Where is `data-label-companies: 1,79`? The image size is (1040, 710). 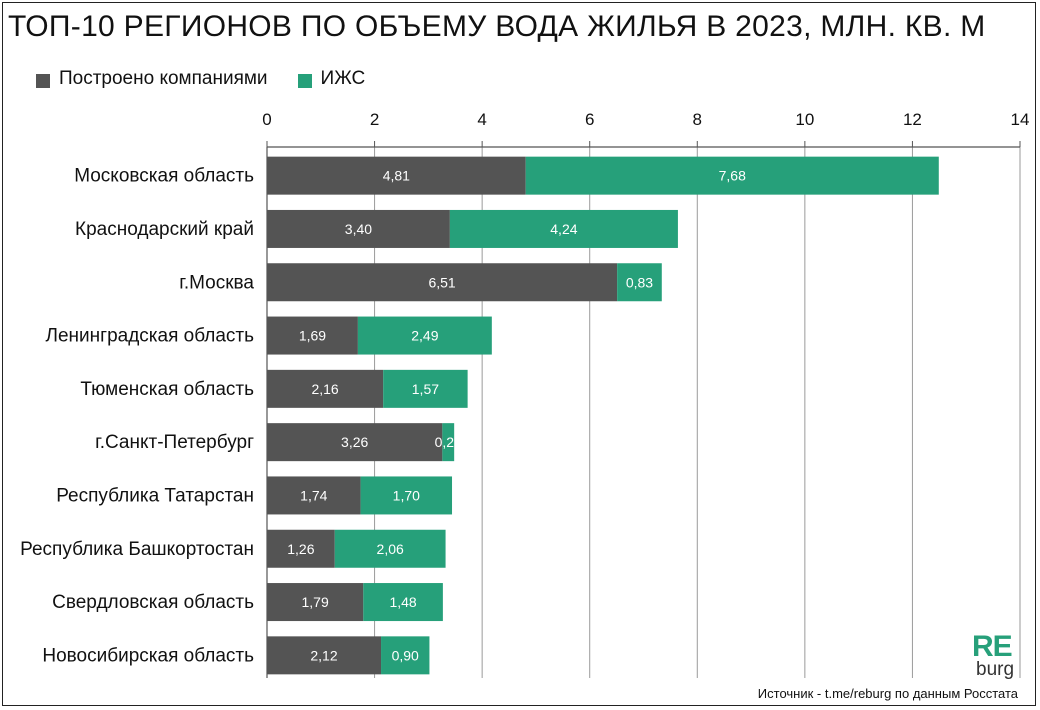 data-label-companies: 1,79 is located at coordinates (315, 602).